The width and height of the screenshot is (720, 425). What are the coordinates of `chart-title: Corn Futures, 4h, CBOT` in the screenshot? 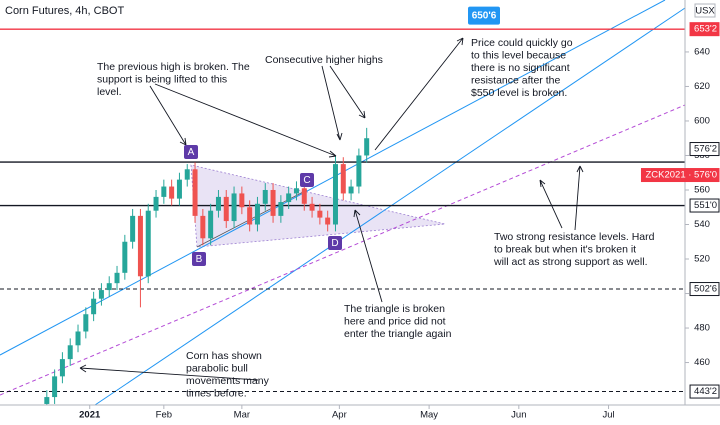 It's located at (64, 11).